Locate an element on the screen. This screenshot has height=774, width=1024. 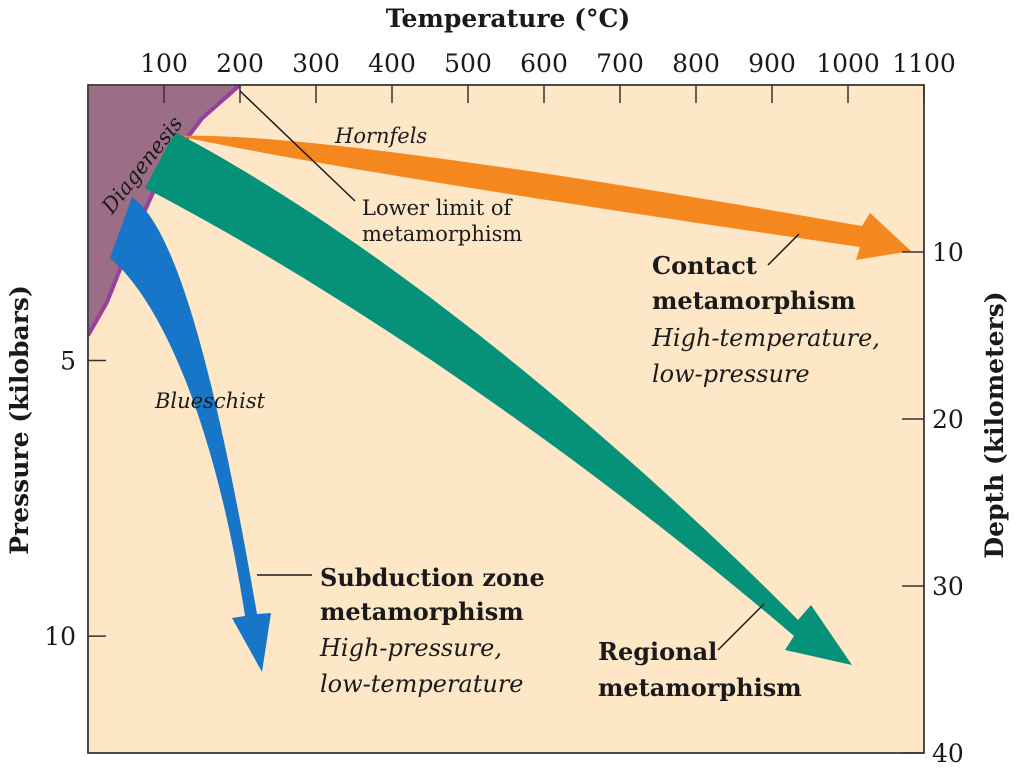
pressure-axis-title: Pressure (kilobars) is located at coordinates (19, 420).